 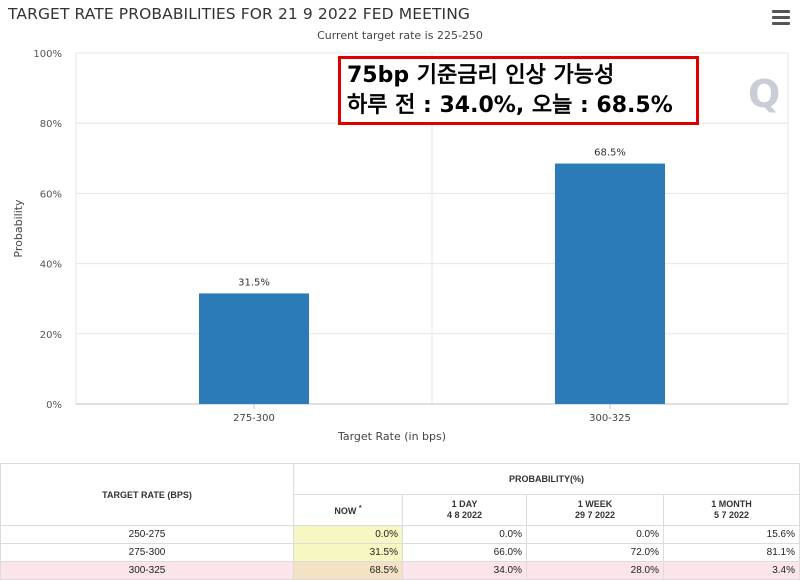 What do you see at coordinates (595, 570) in the screenshot?
I see `one-week-cell: 28.0%` at bounding box center [595, 570].